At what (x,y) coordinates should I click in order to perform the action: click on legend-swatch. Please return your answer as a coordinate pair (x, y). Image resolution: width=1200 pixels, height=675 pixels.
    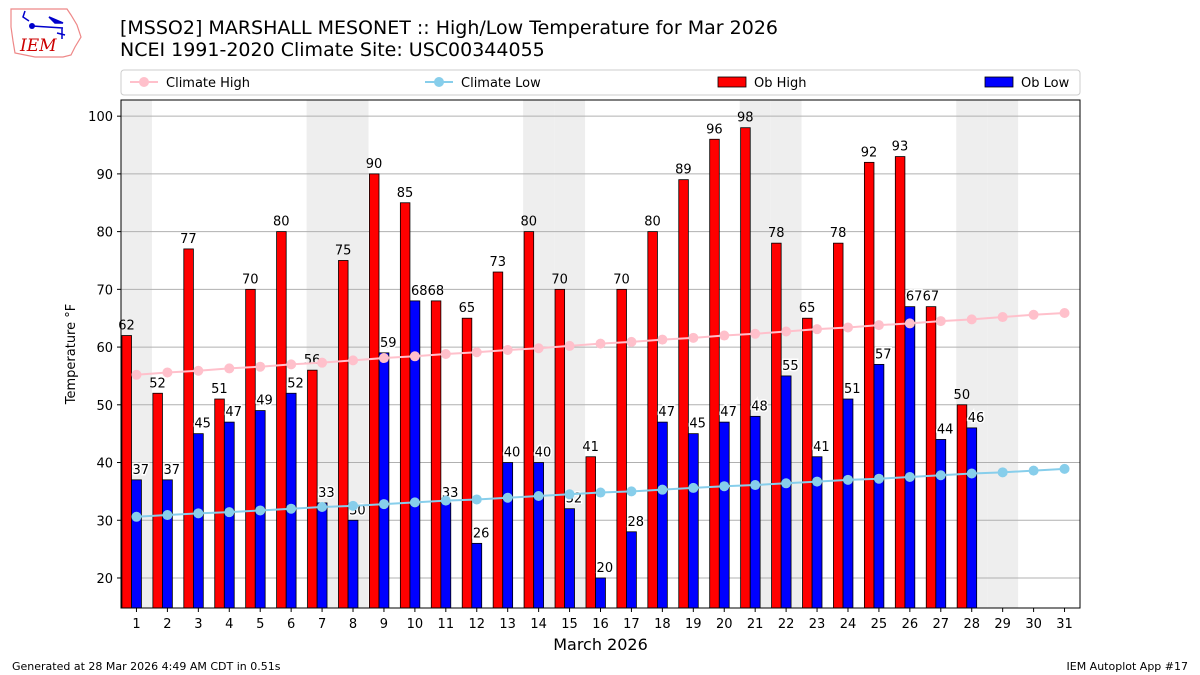
    Looking at the image, I should click on (999, 82).